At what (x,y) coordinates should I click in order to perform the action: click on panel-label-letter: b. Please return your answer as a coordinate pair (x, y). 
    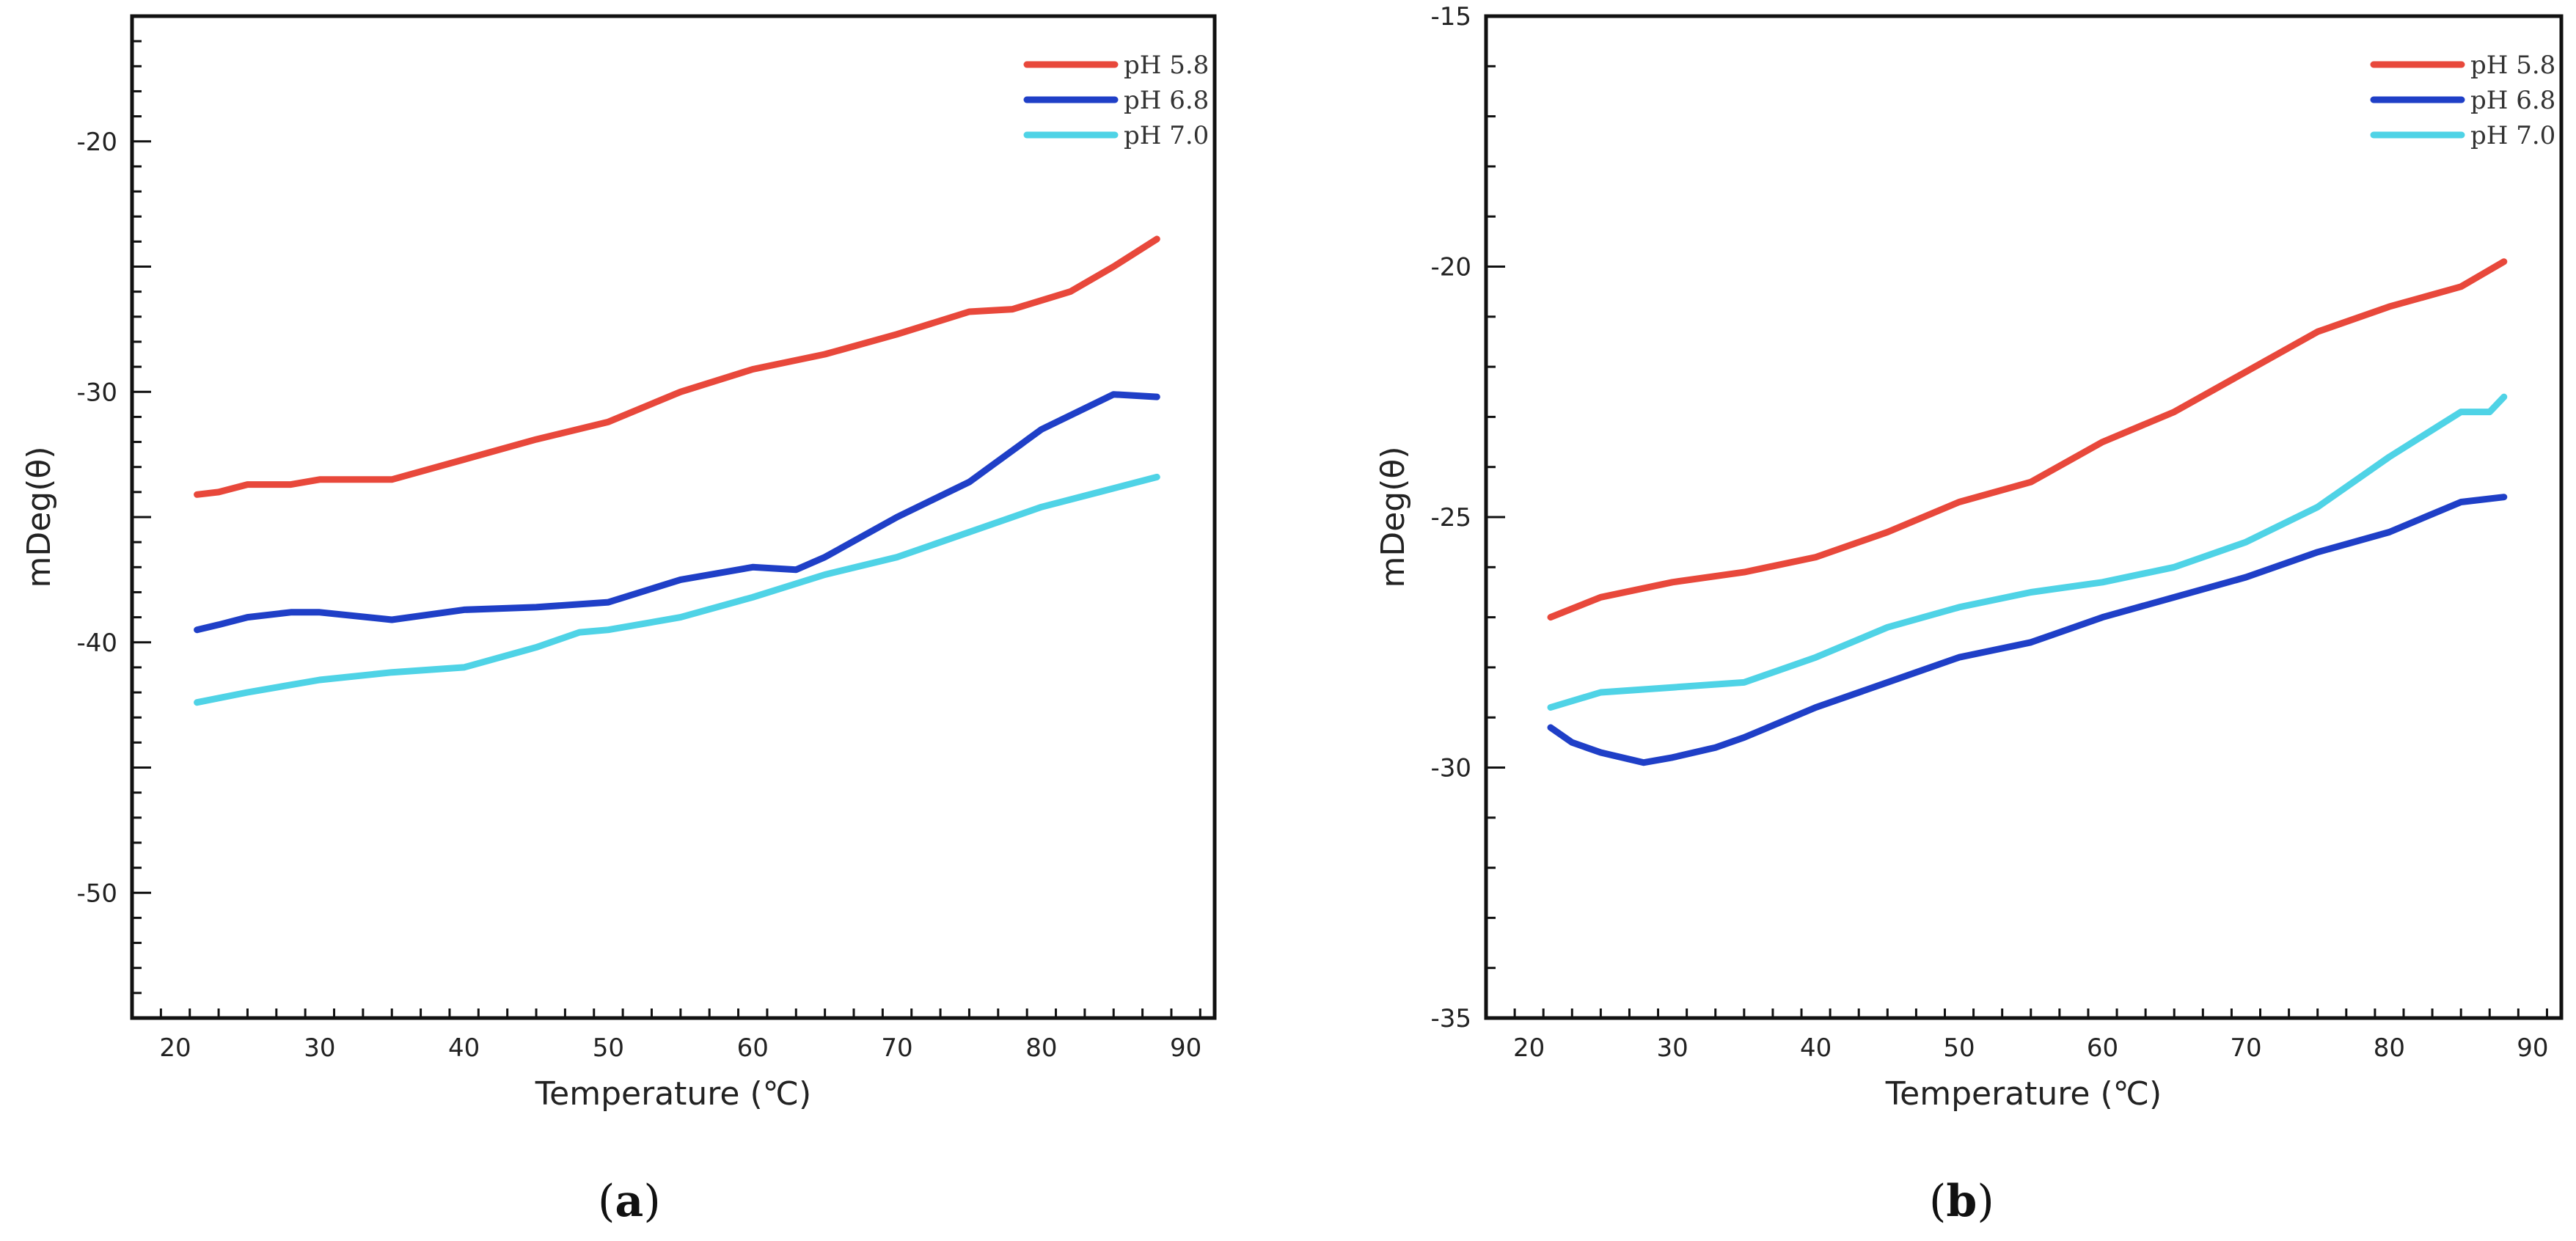
    Looking at the image, I should click on (1961, 1201).